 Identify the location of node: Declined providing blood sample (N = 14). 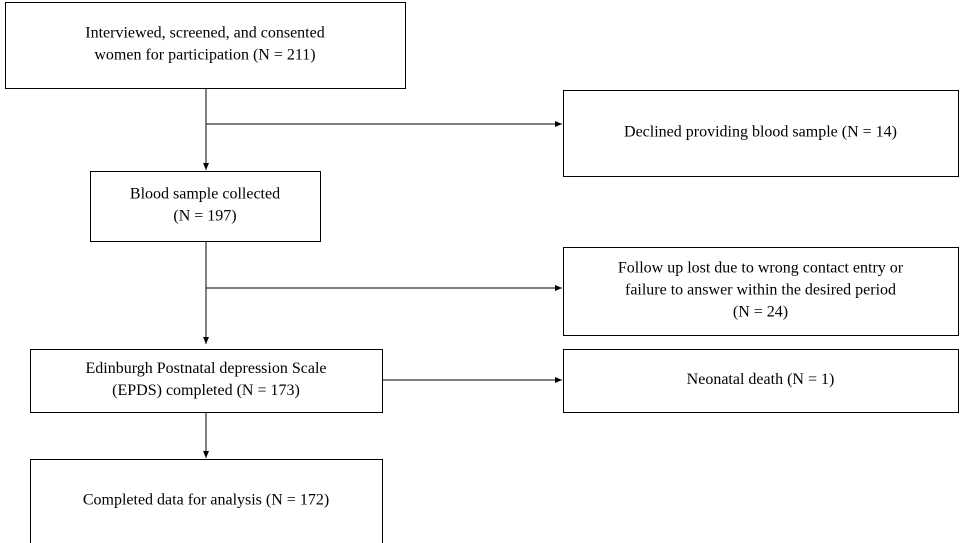
(761, 133).